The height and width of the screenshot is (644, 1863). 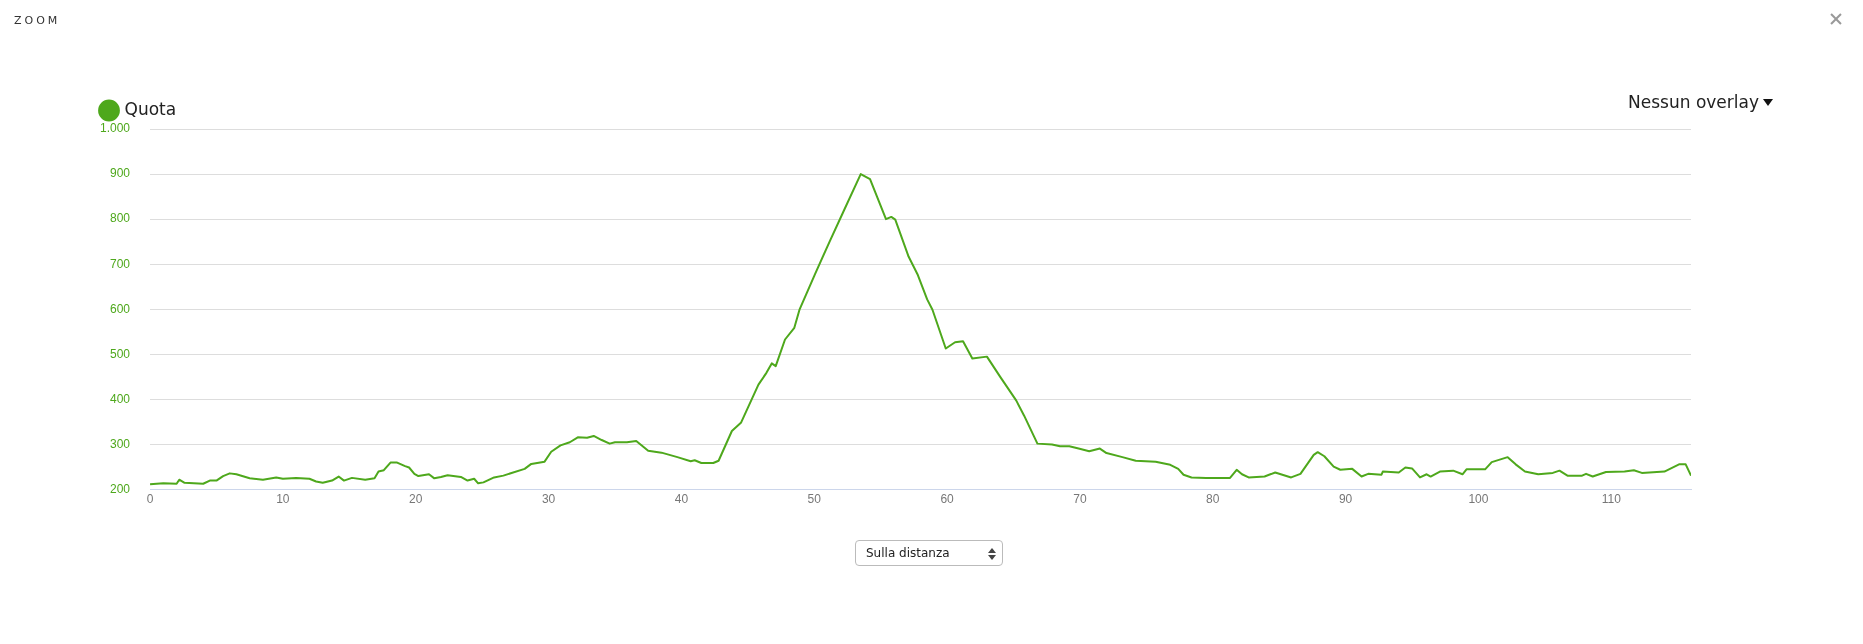 What do you see at coordinates (1213, 499) in the screenshot?
I see `x-tick-label: 80` at bounding box center [1213, 499].